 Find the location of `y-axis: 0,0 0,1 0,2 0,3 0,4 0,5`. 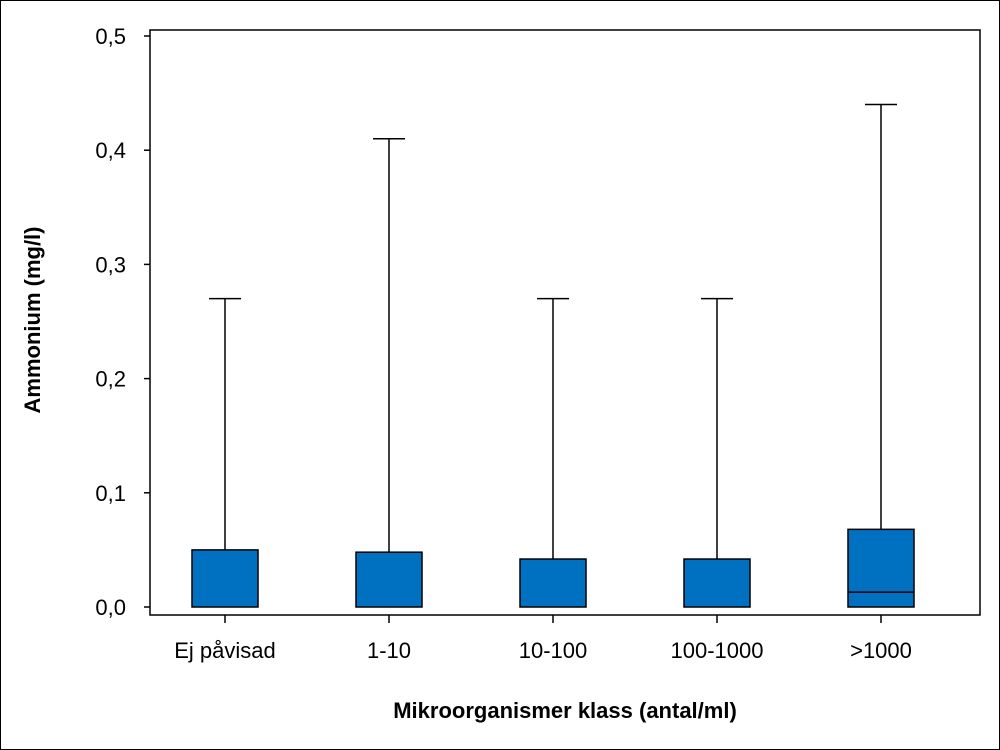

y-axis: 0,0 0,1 0,2 0,3 0,4 0,5 is located at coordinates (122, 322).